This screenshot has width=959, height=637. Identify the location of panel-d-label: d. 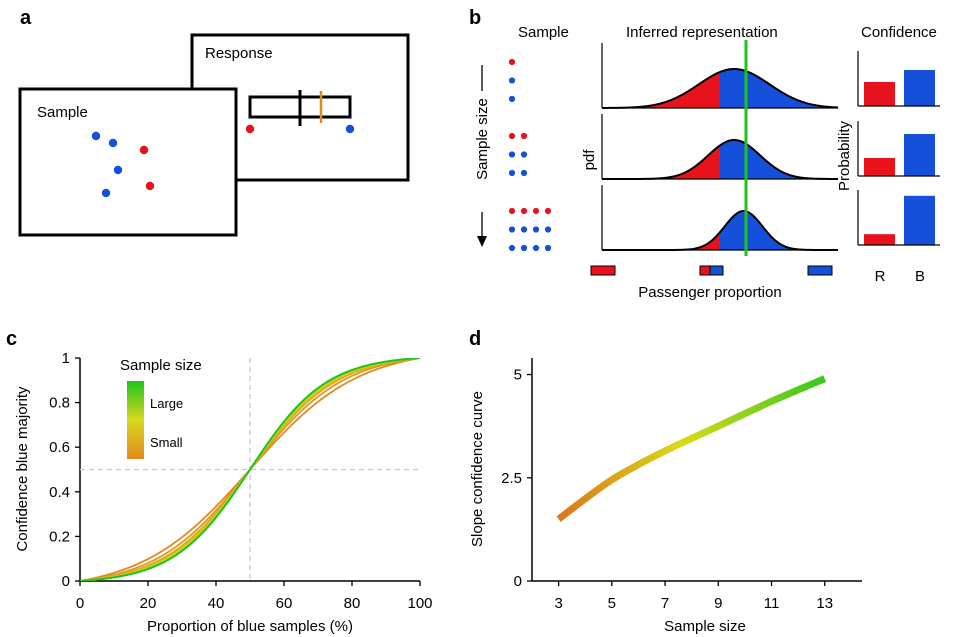
(475, 339).